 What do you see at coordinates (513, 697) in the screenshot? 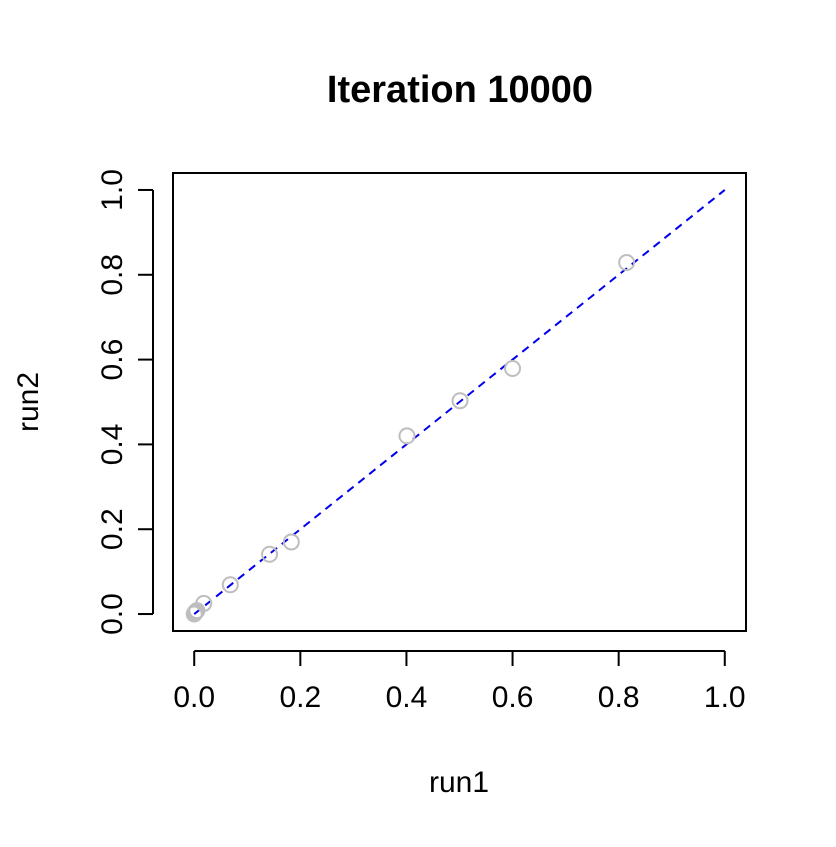
I see `x-tick-label: 0.6` at bounding box center [513, 697].